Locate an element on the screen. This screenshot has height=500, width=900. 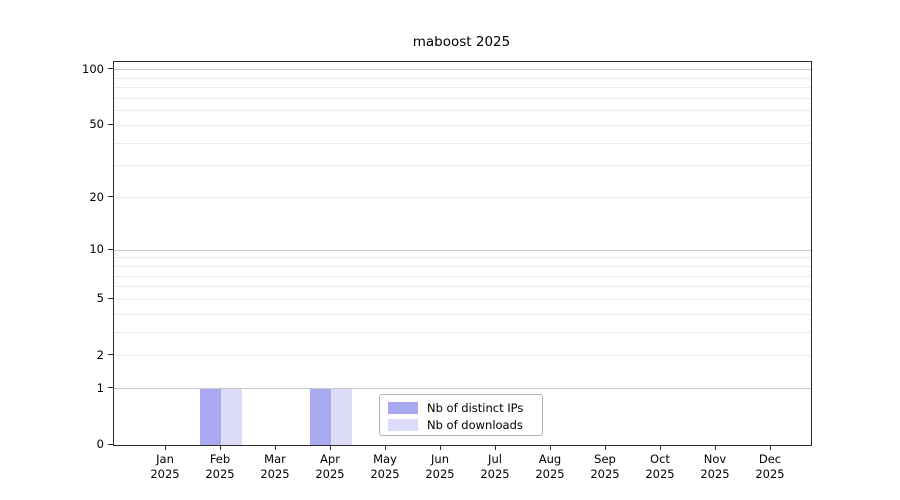
y-tick-label: 5 is located at coordinates (100, 298).